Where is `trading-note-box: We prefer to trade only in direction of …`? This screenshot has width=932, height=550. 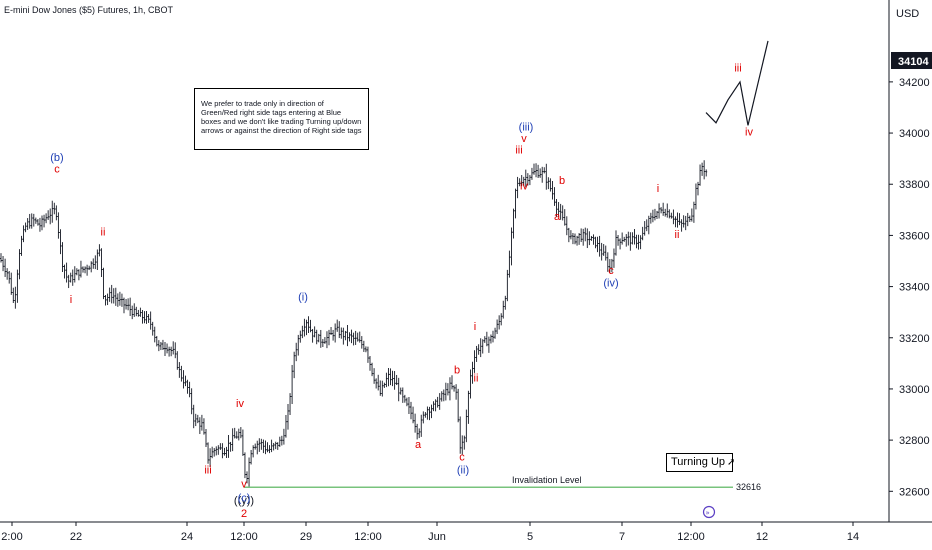
trading-note-box: We prefer to trade only in direction of … is located at coordinates (281, 119).